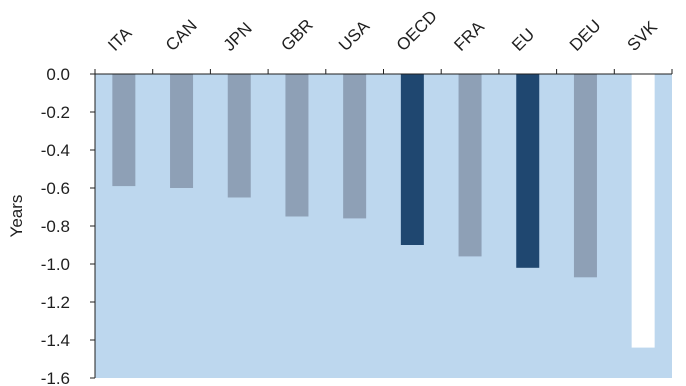 This screenshot has height=386, width=686. Describe the element at coordinates (181, 35) in the screenshot. I see `x-category-label-can: CAN` at that location.